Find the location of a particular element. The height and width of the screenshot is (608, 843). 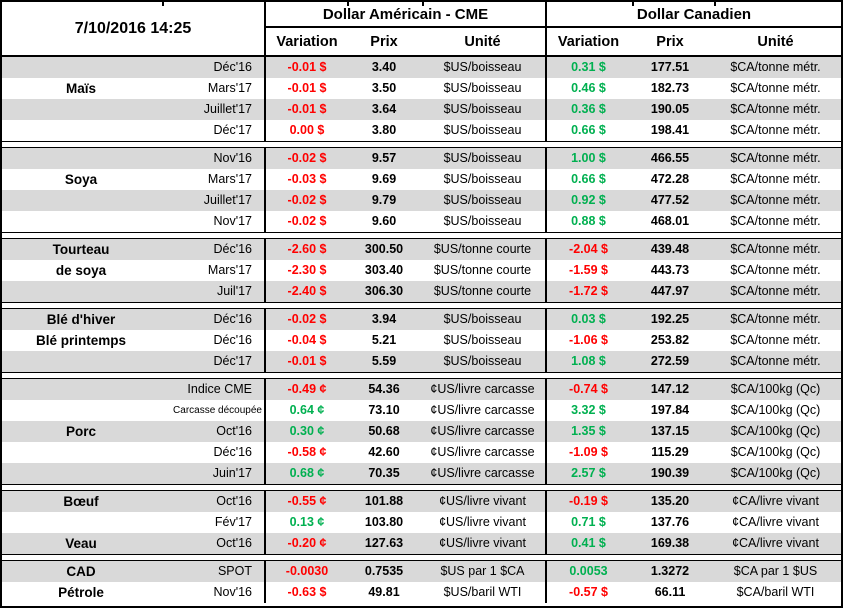

contract-month: Nov'16 is located at coordinates (232, 592).